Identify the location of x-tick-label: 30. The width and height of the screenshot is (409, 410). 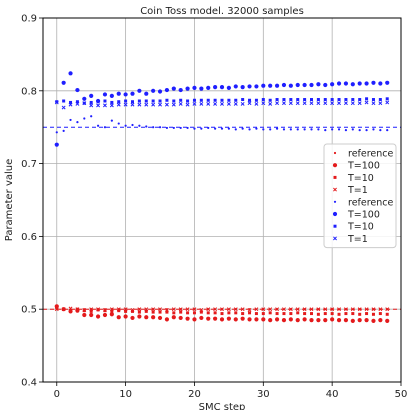
(263, 394).